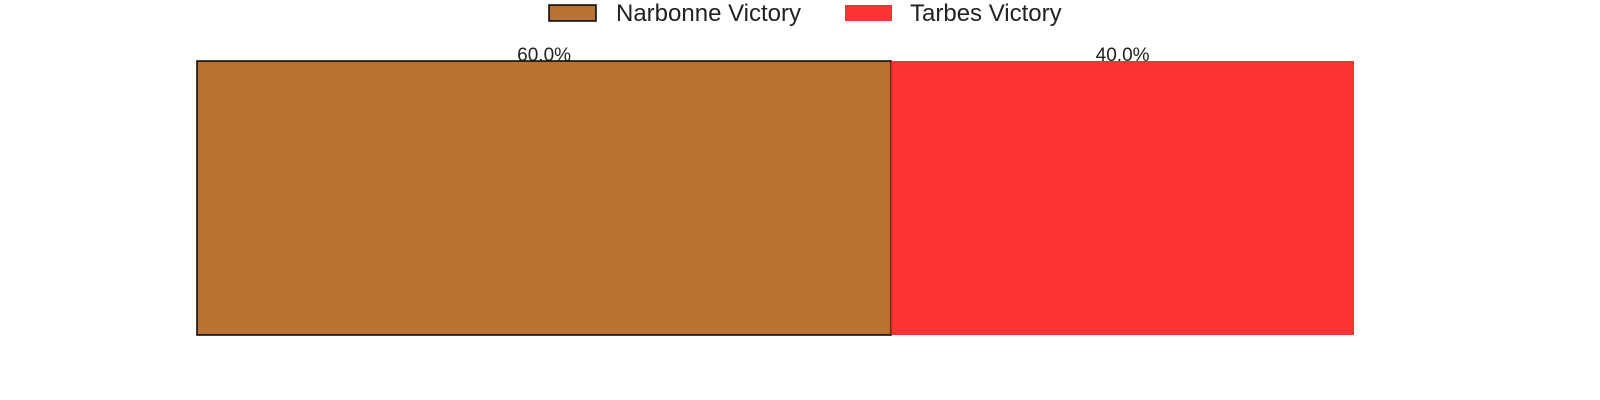 The height and width of the screenshot is (400, 1600). What do you see at coordinates (708, 13) in the screenshot?
I see `legend-label-narbonne-victory: Narbonne Victory` at bounding box center [708, 13].